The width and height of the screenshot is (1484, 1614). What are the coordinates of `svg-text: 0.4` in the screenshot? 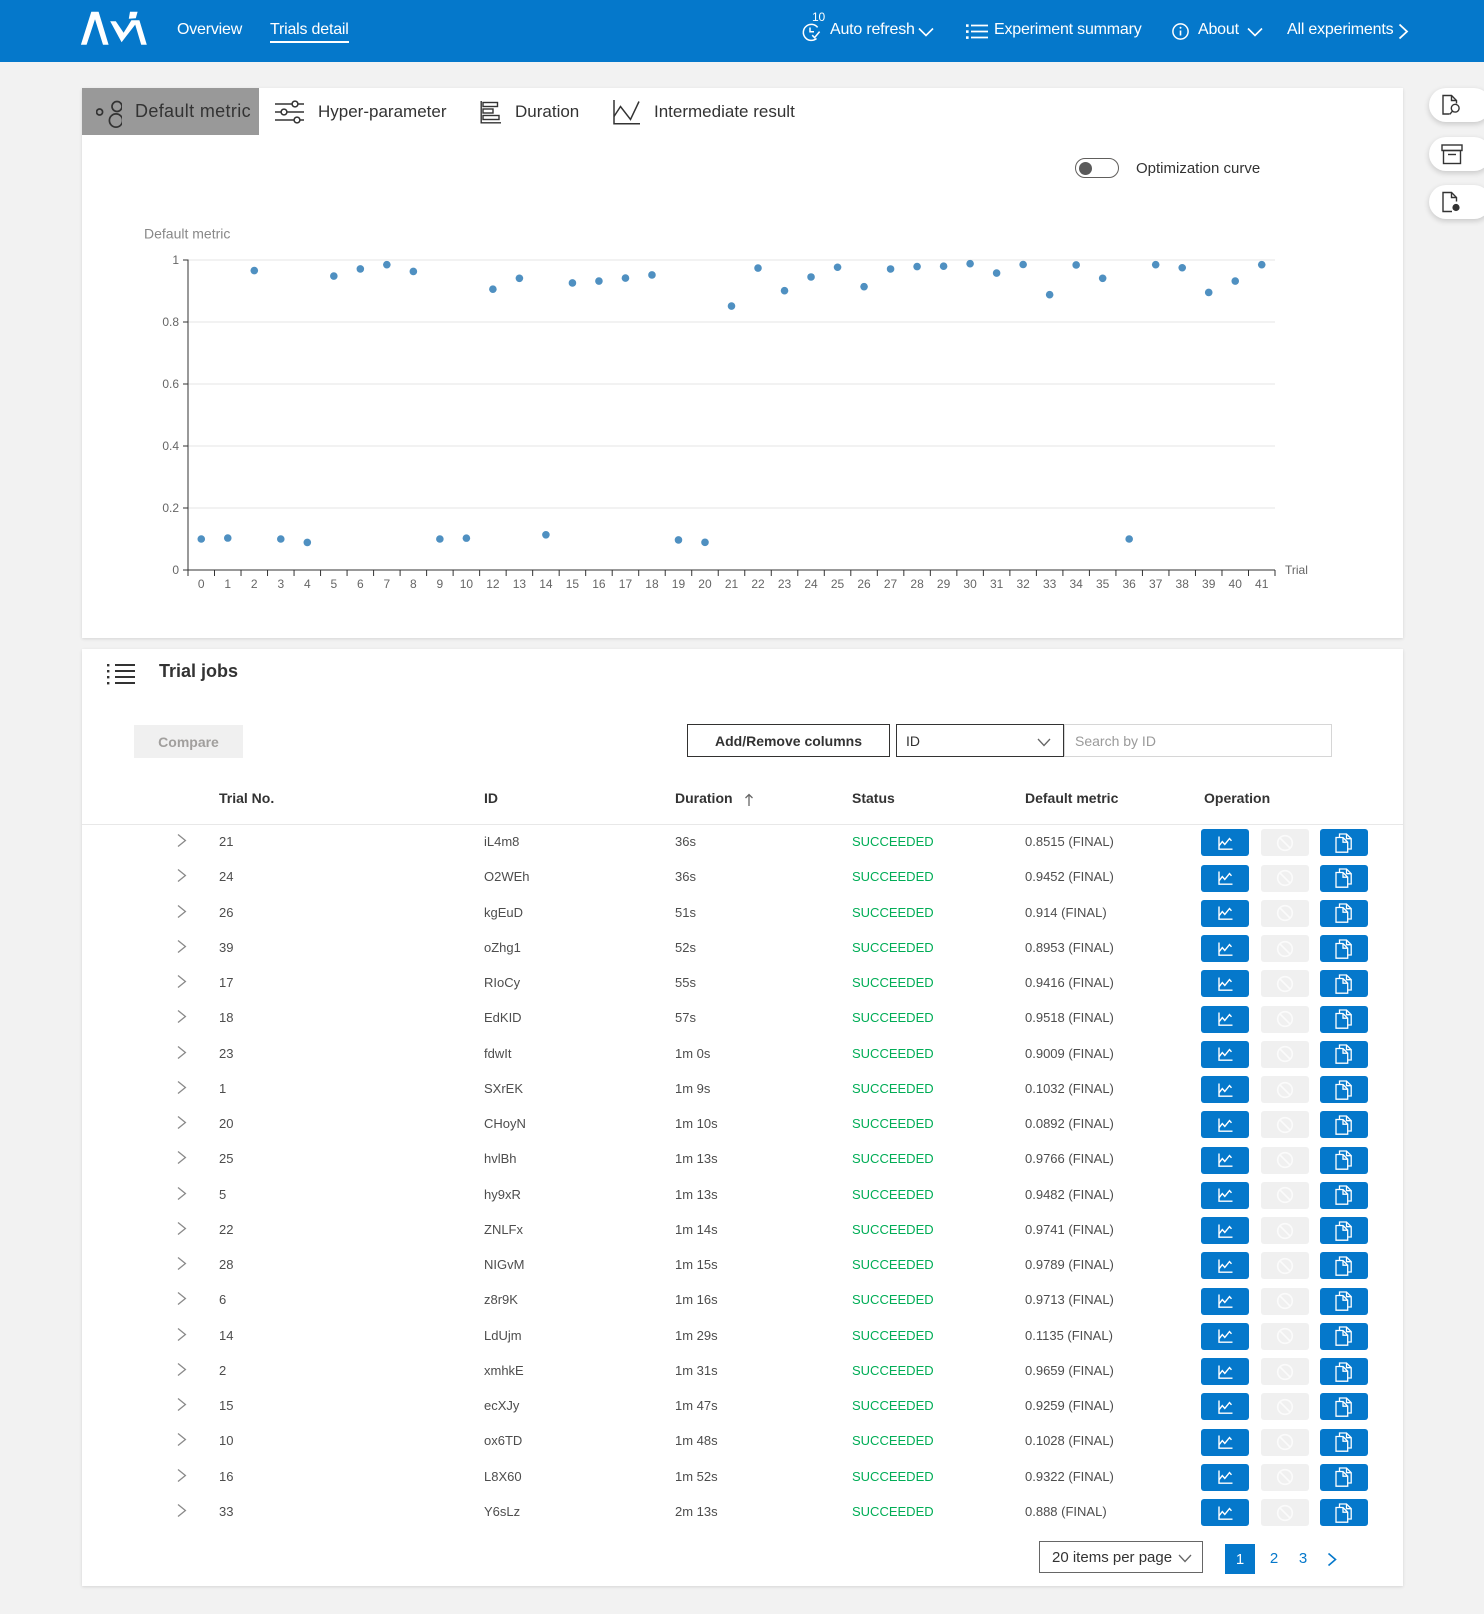 It's located at (170, 446).